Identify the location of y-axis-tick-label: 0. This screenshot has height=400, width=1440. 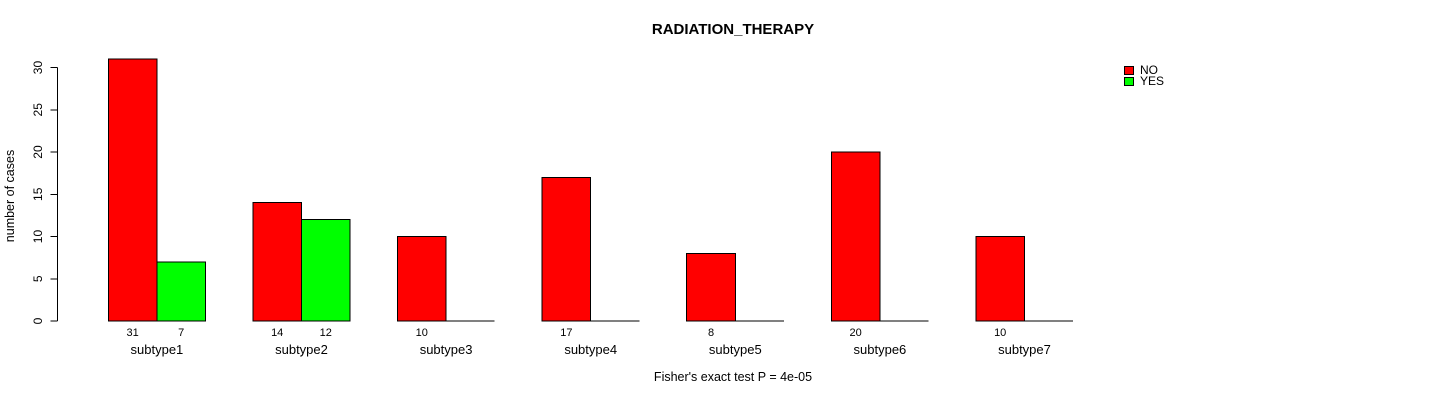
(38, 320).